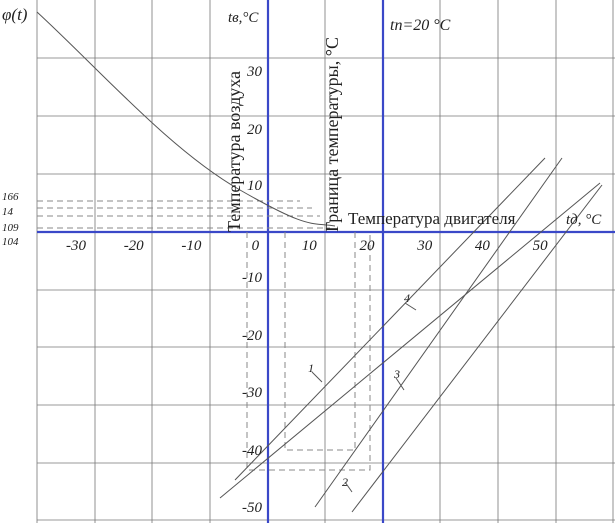 This screenshot has height=523, width=615. What do you see at coordinates (252, 278) in the screenshot?
I see `y-tick-label: -10` at bounding box center [252, 278].